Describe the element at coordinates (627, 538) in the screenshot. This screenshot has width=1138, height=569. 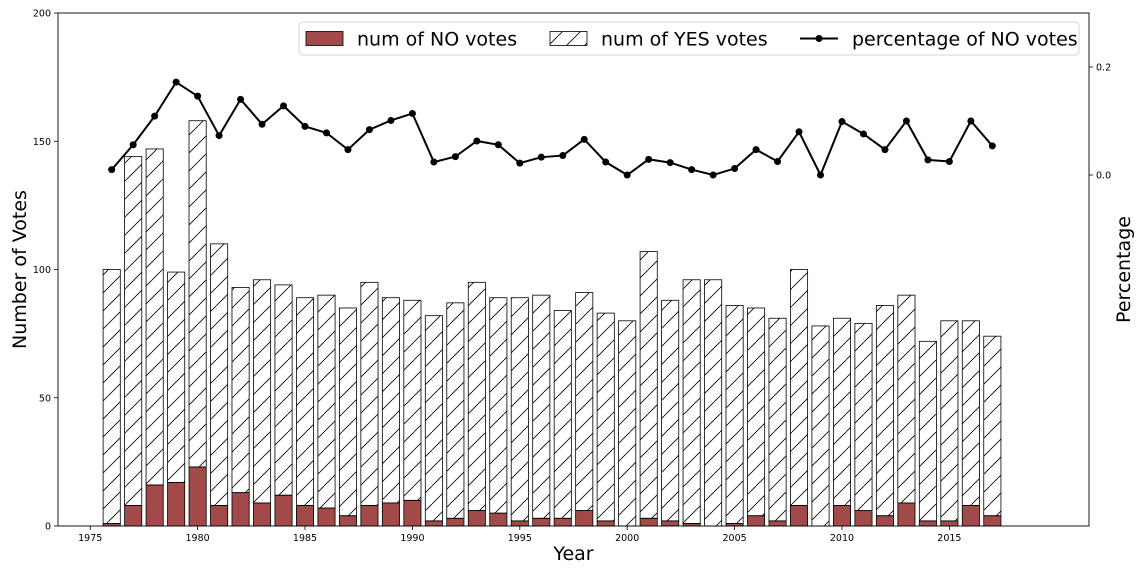
I see `x-tick-label: 2000` at that location.